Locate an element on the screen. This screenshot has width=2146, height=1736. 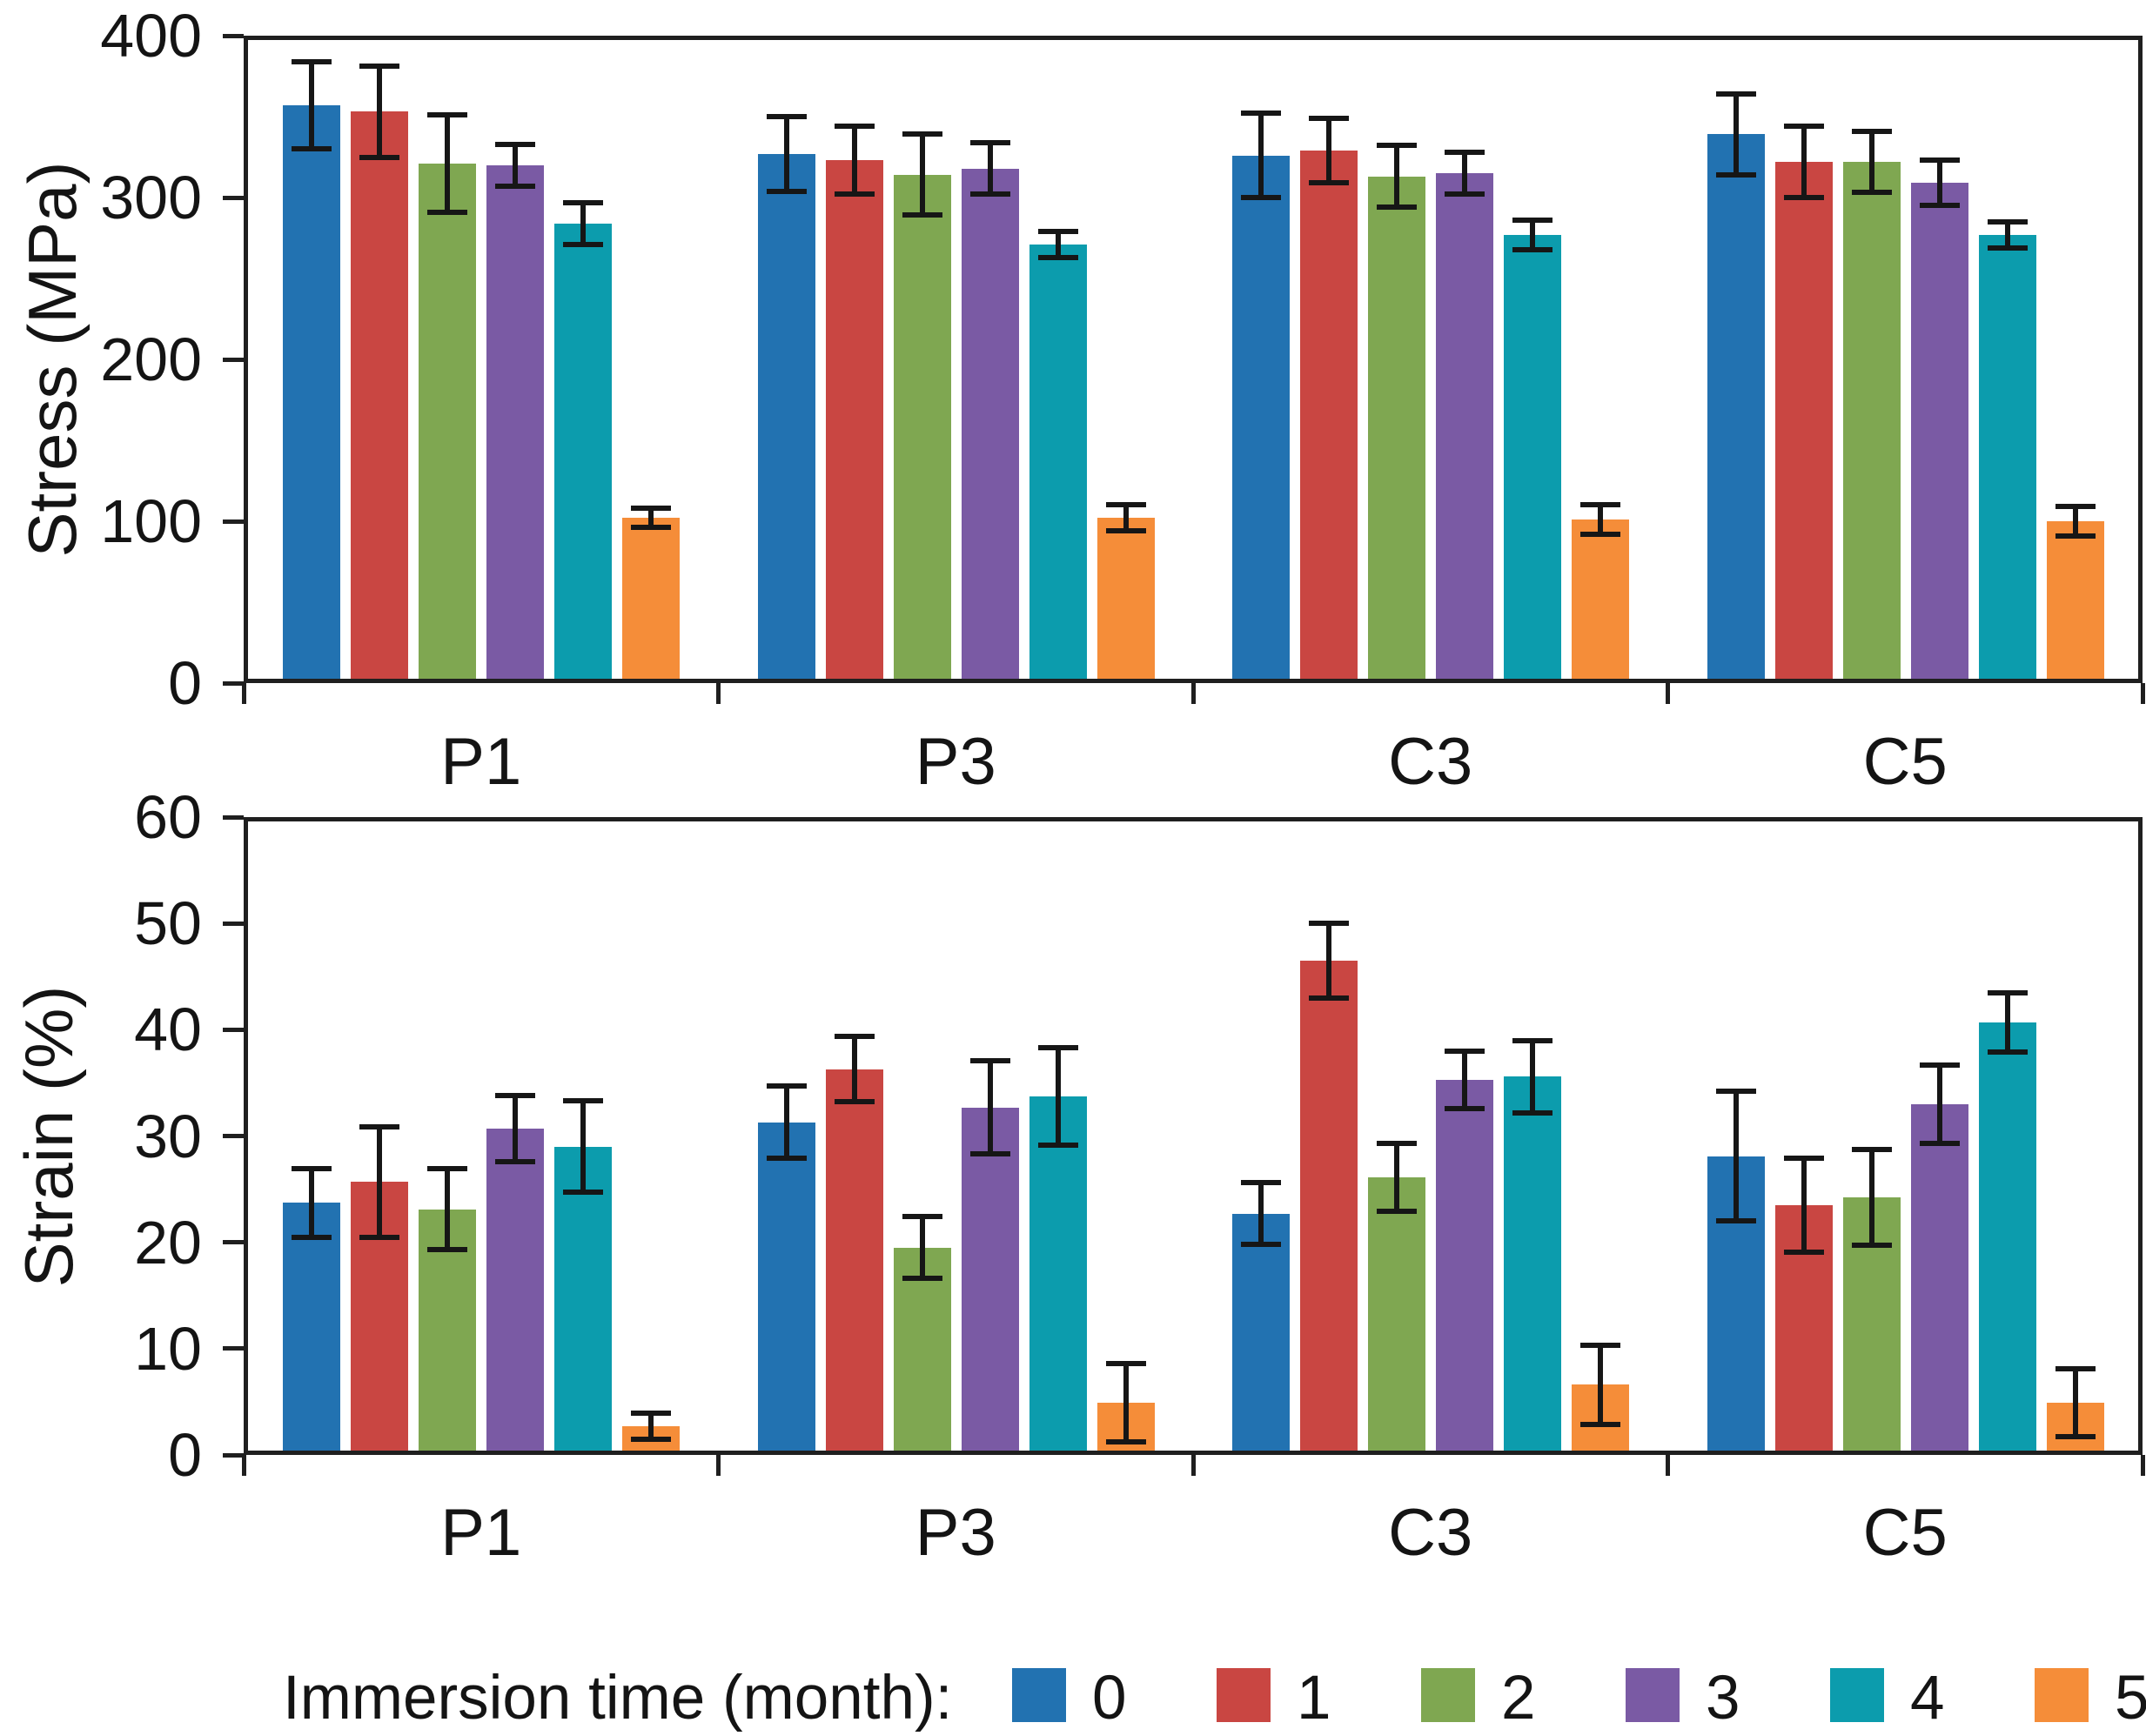
y-tick-label-10: 10 is located at coordinates (168, 1348).